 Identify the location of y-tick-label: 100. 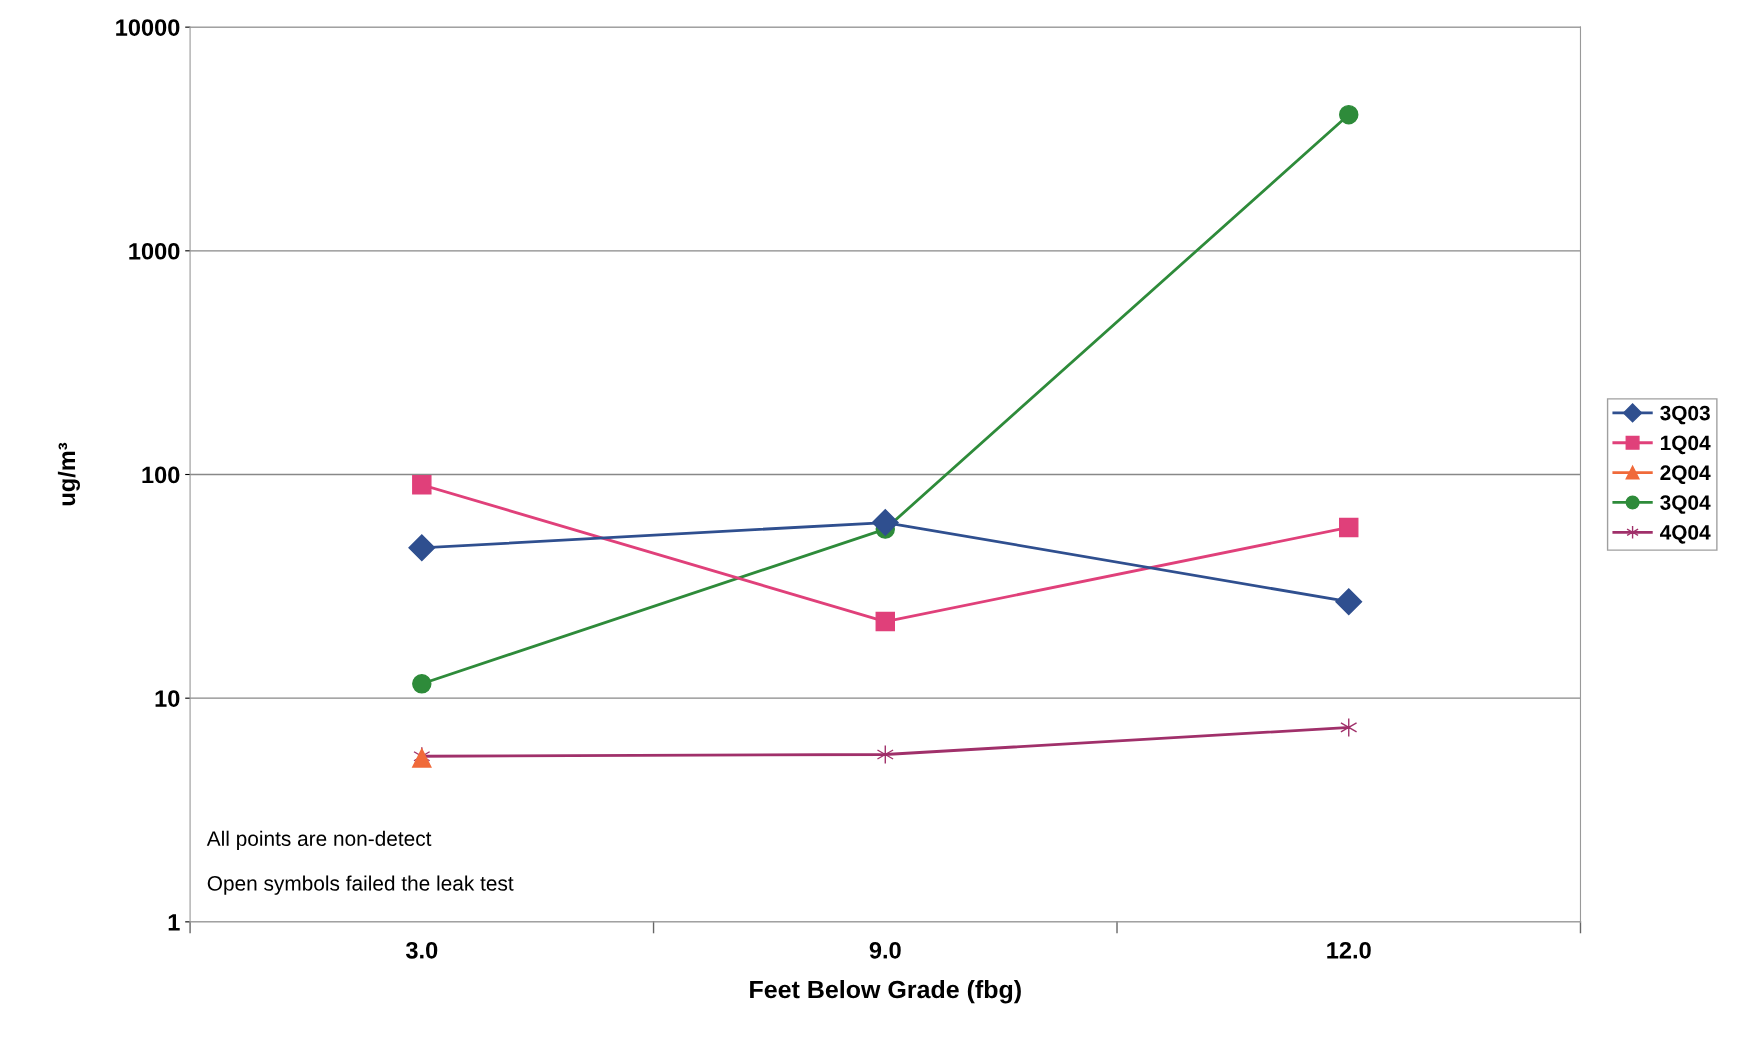
(161, 475).